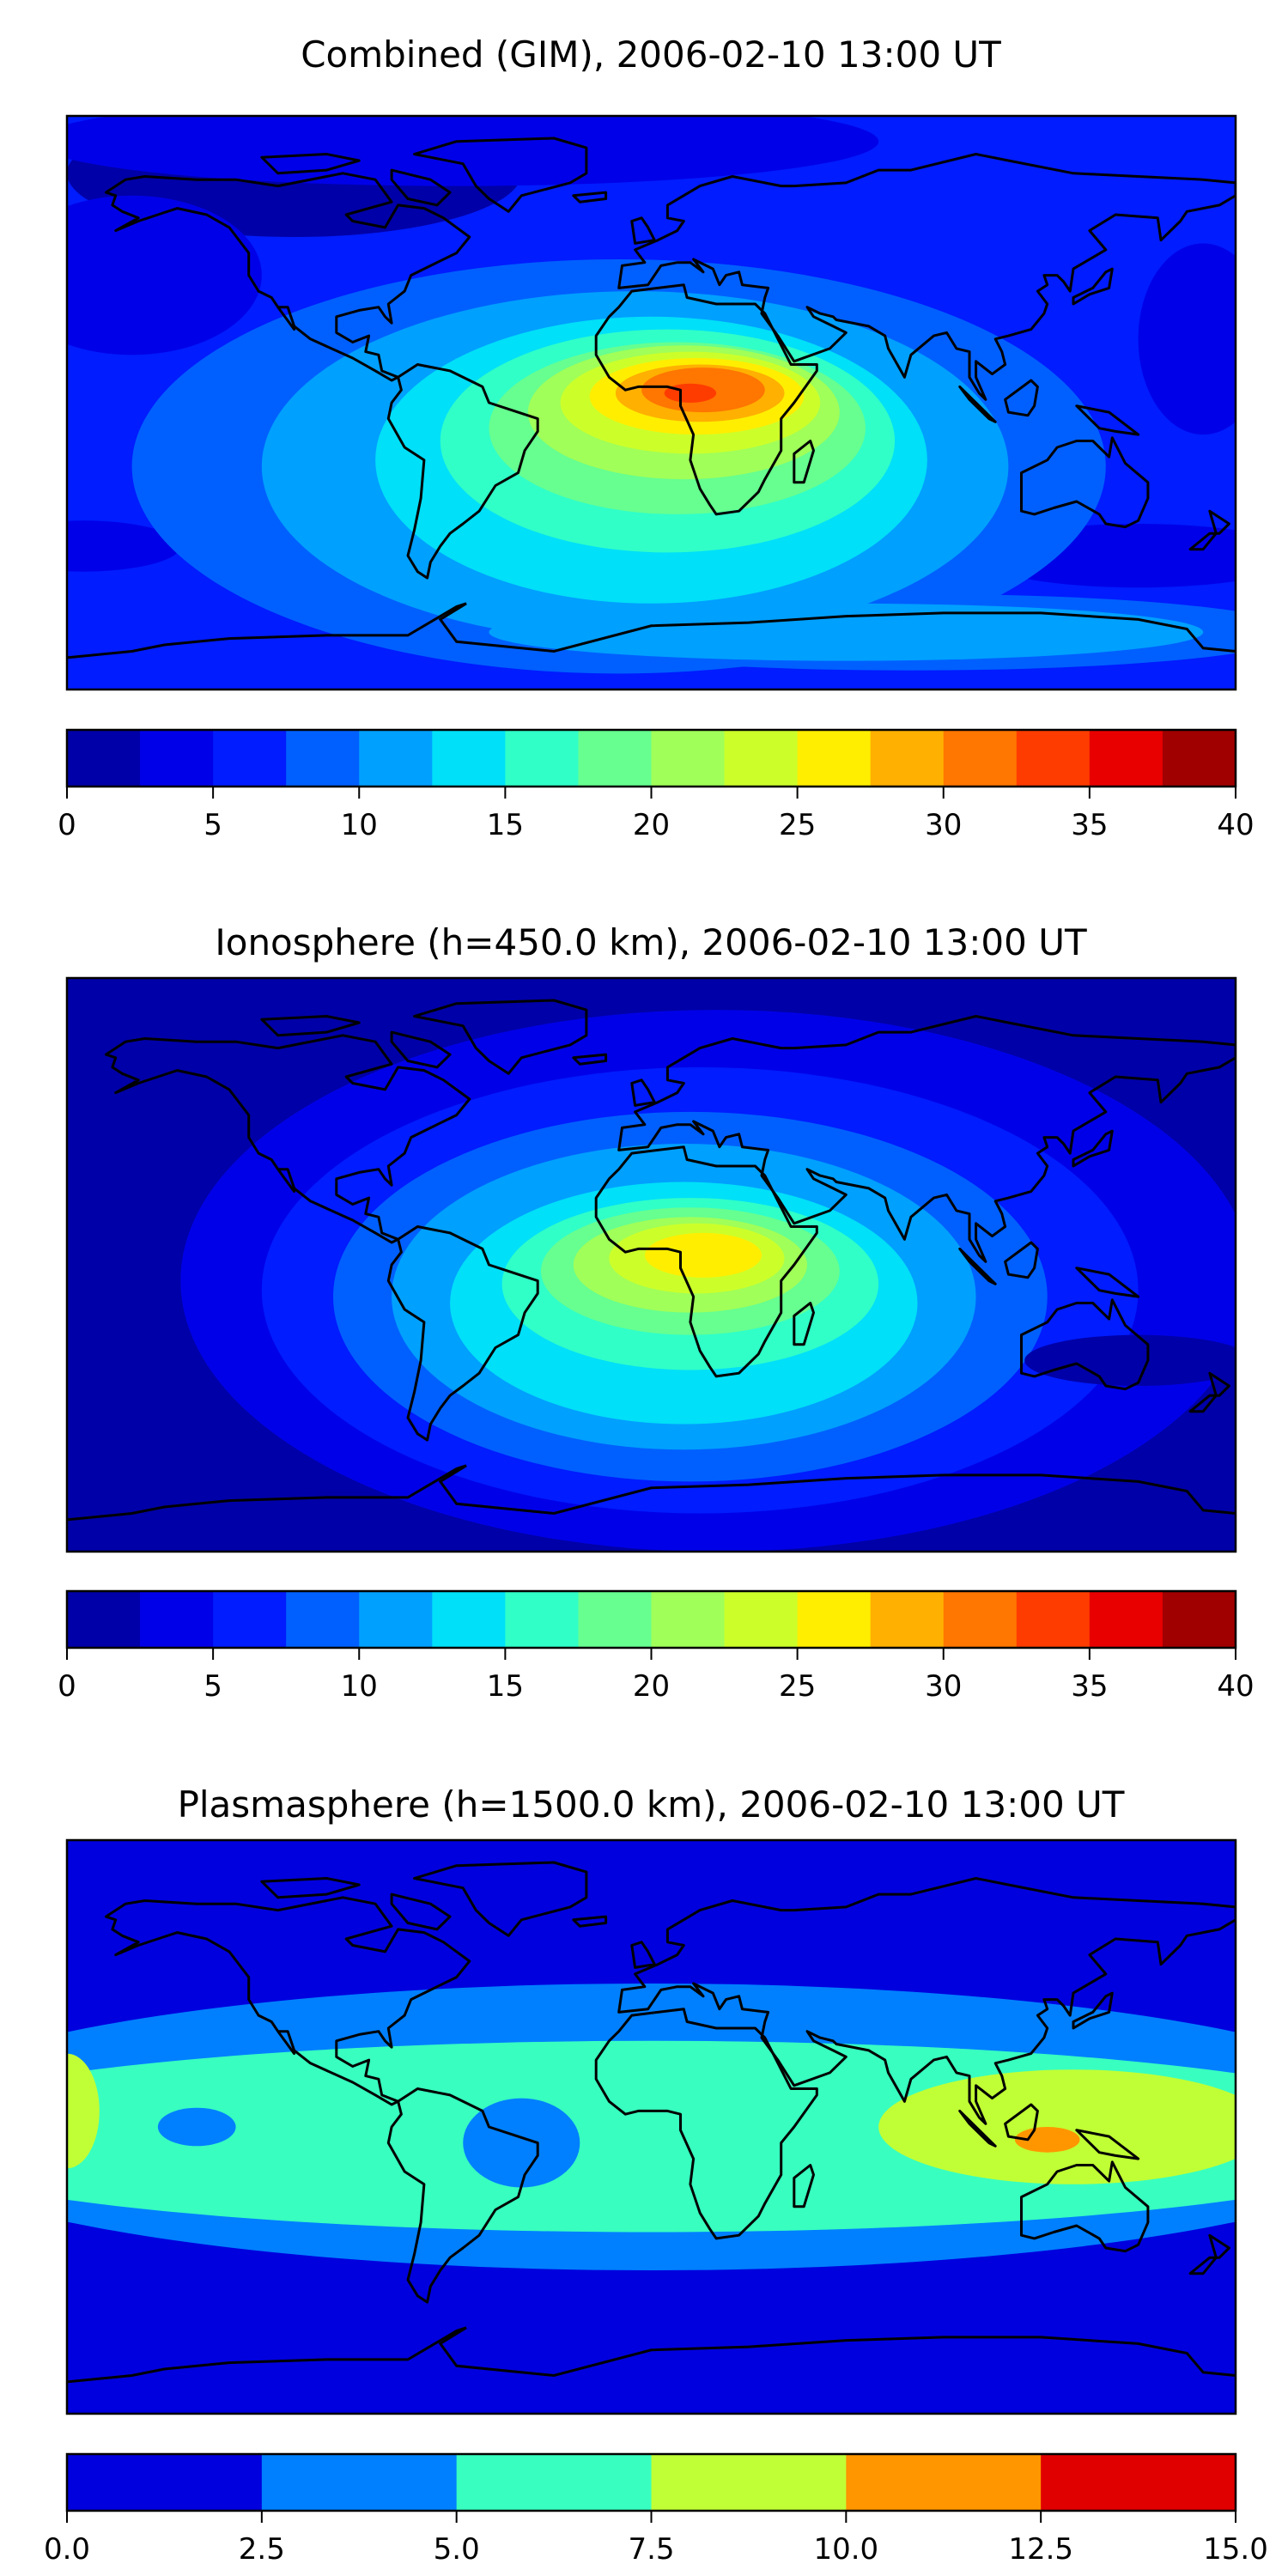 This screenshot has width=1288, height=2576. Describe the element at coordinates (651, 2550) in the screenshot. I see `colorbar-tick-label: 7.5` at that location.